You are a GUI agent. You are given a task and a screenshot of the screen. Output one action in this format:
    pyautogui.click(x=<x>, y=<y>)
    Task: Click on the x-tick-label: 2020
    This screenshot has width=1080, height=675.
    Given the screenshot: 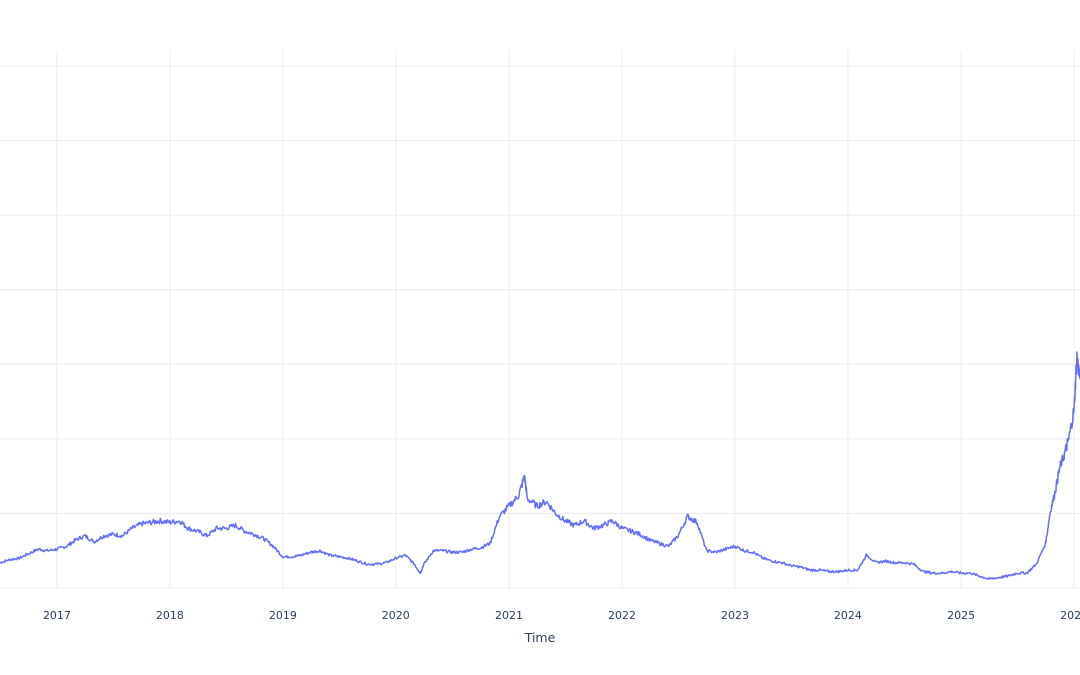 What is the action you would take?
    pyautogui.click(x=396, y=615)
    